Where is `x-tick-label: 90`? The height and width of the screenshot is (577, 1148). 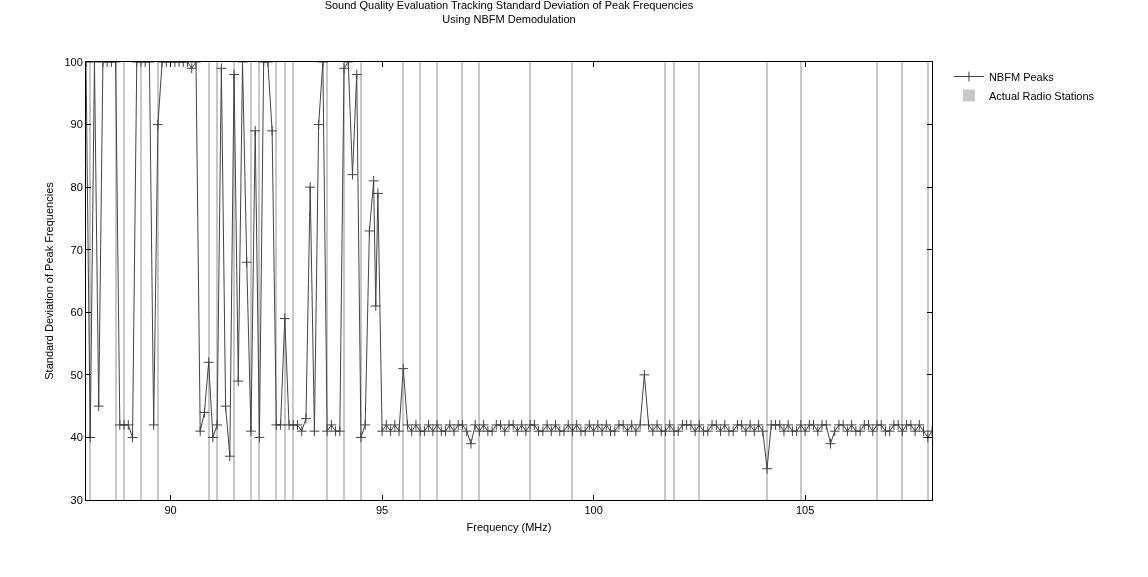 x-tick-label: 90 is located at coordinates (170, 510).